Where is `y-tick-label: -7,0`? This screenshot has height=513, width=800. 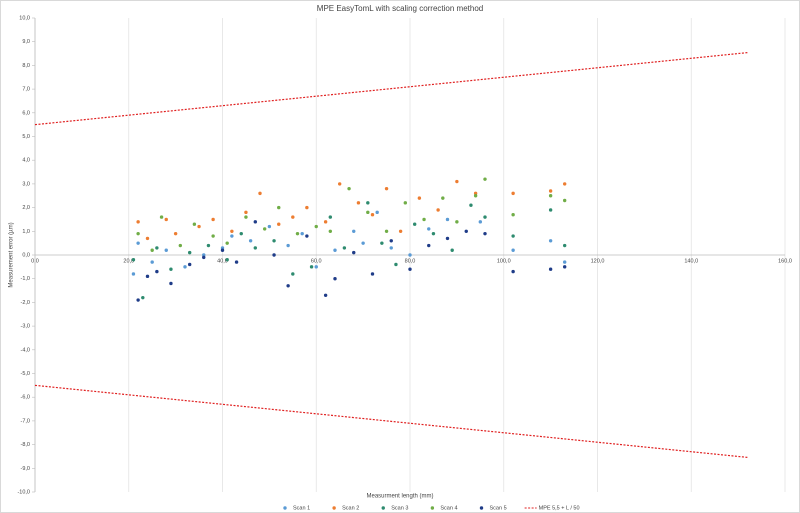 y-tick-label: -7,0 is located at coordinates (25, 421).